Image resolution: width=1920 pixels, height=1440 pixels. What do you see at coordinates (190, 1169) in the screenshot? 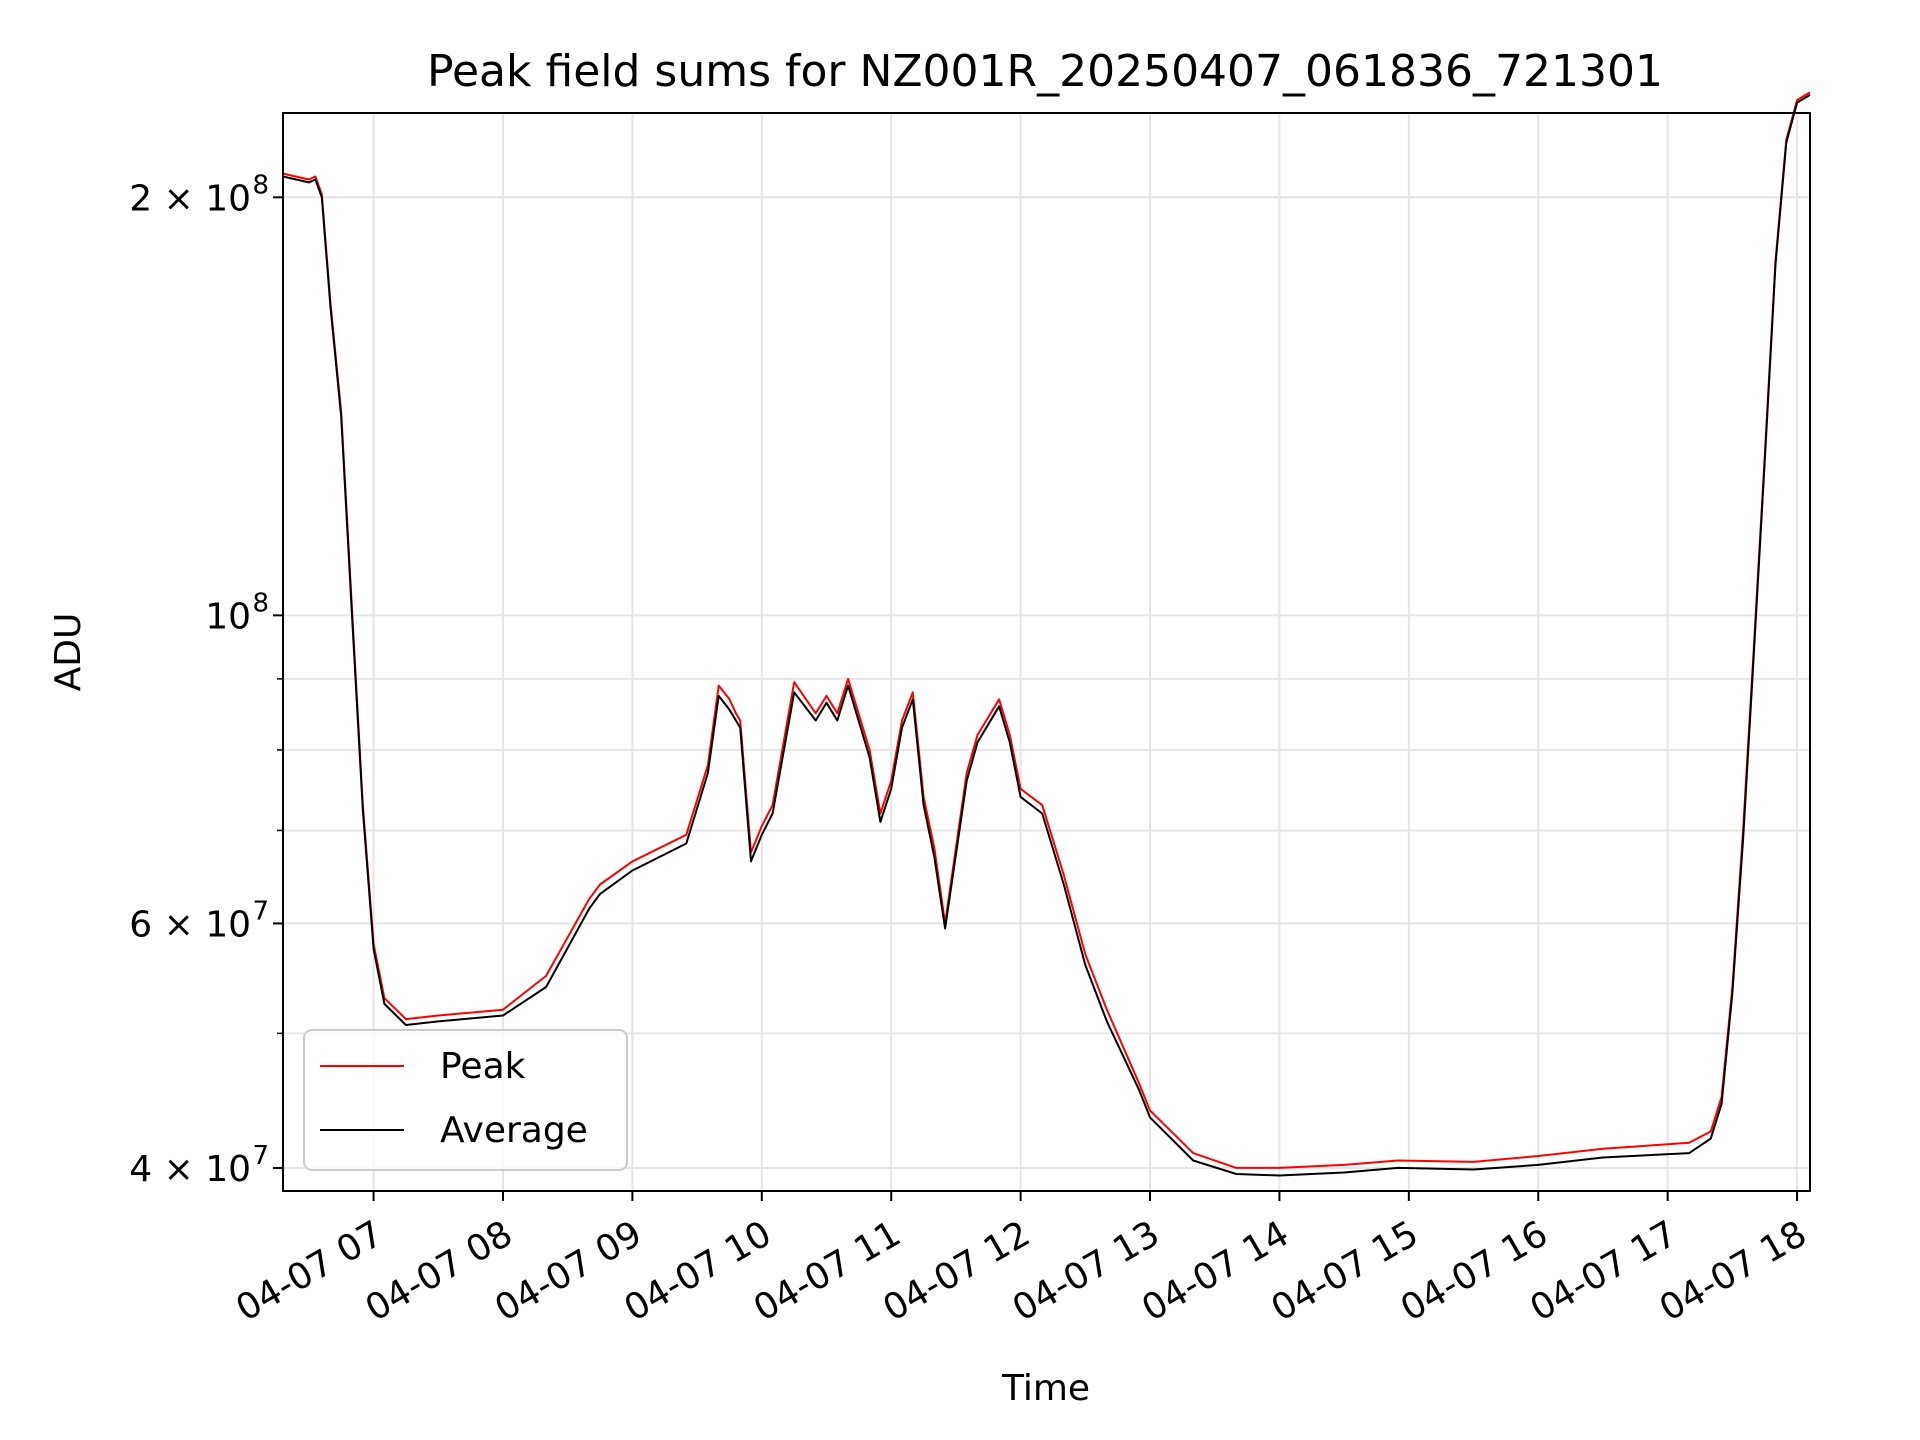
I see `y-tick-label: 4 × 10` at bounding box center [190, 1169].